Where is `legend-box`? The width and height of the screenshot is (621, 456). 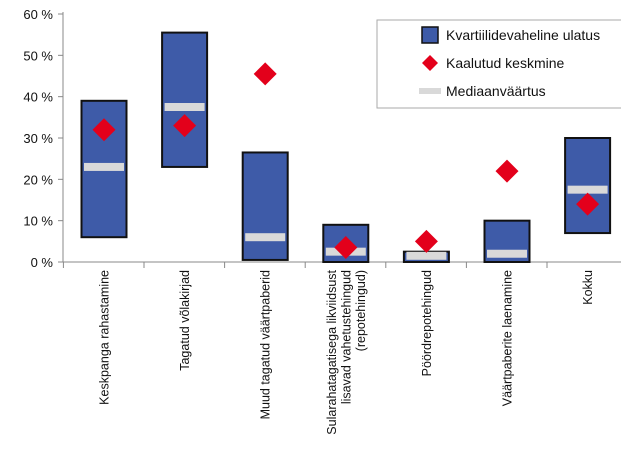
legend-box is located at coordinates (498, 64).